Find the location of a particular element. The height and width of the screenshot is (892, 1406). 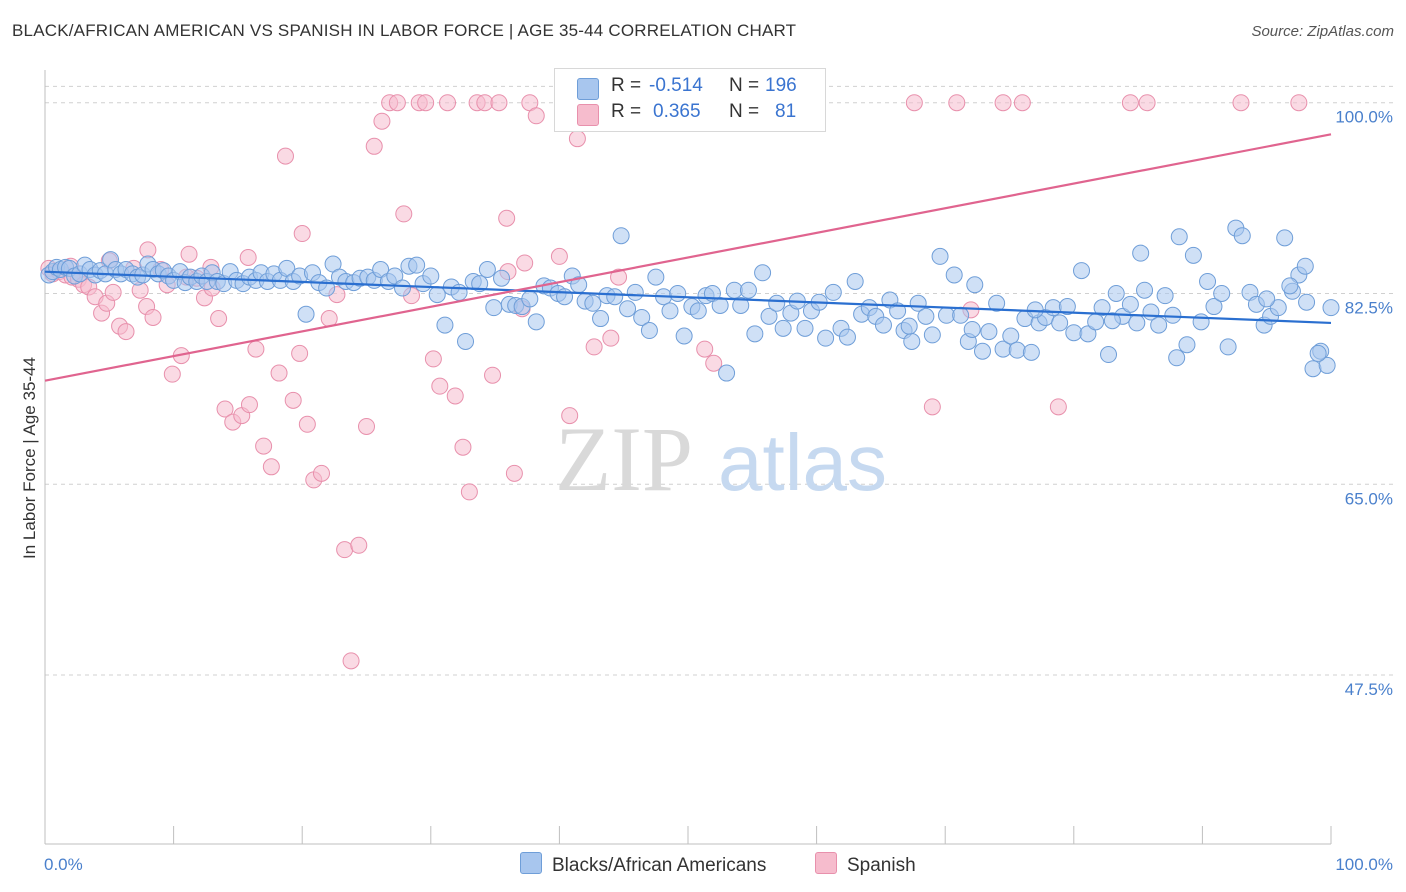

legend-n-value: 81 is located at coordinates (786, 111).